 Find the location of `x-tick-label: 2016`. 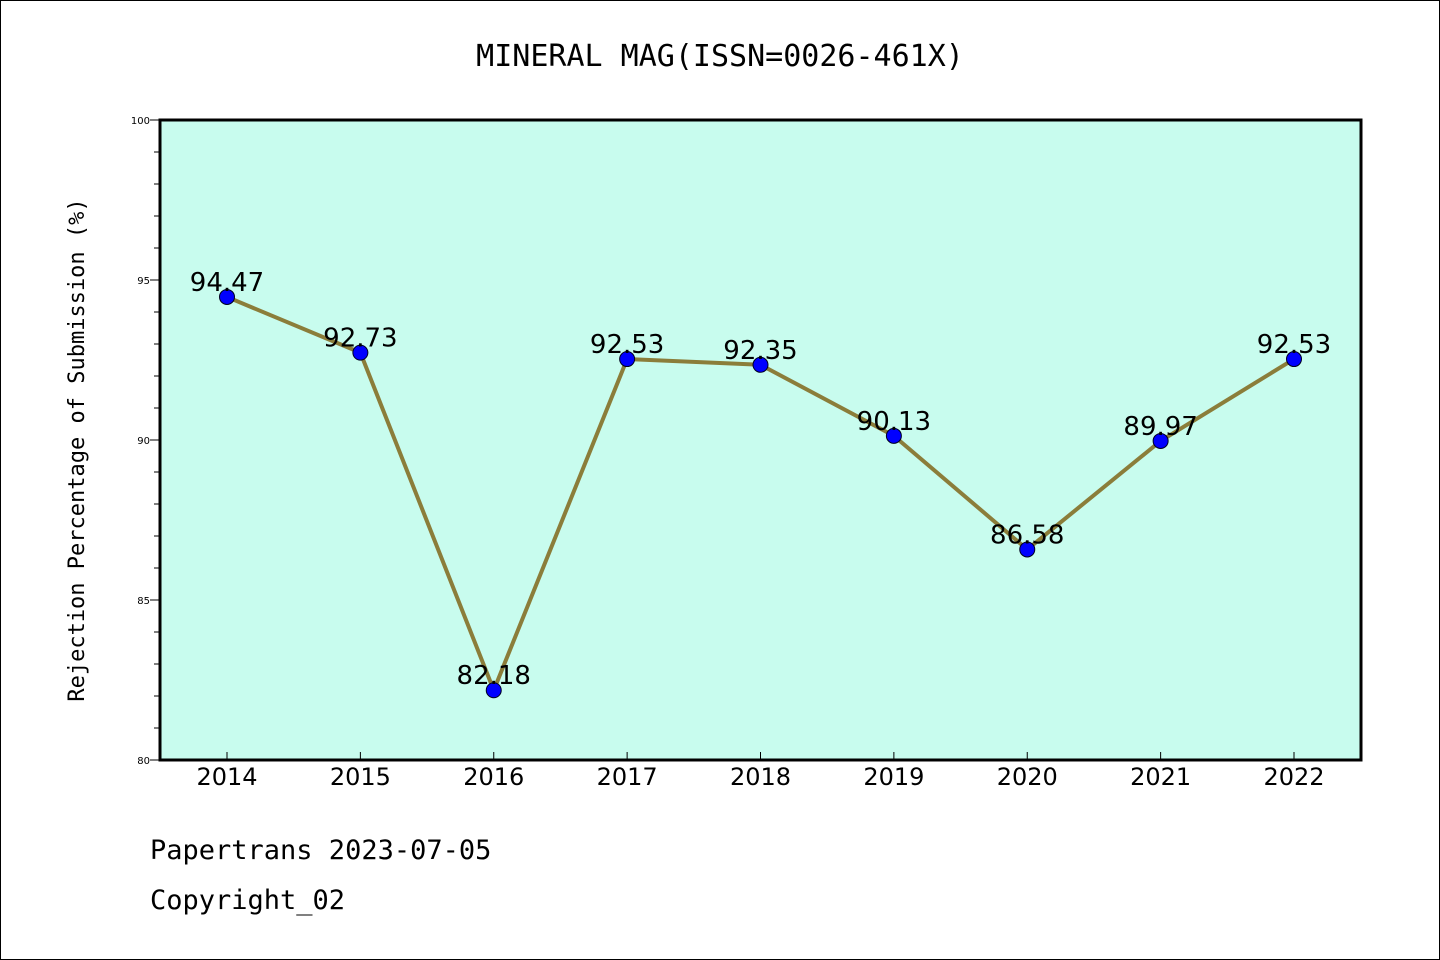

x-tick-label: 2016 is located at coordinates (493, 777).